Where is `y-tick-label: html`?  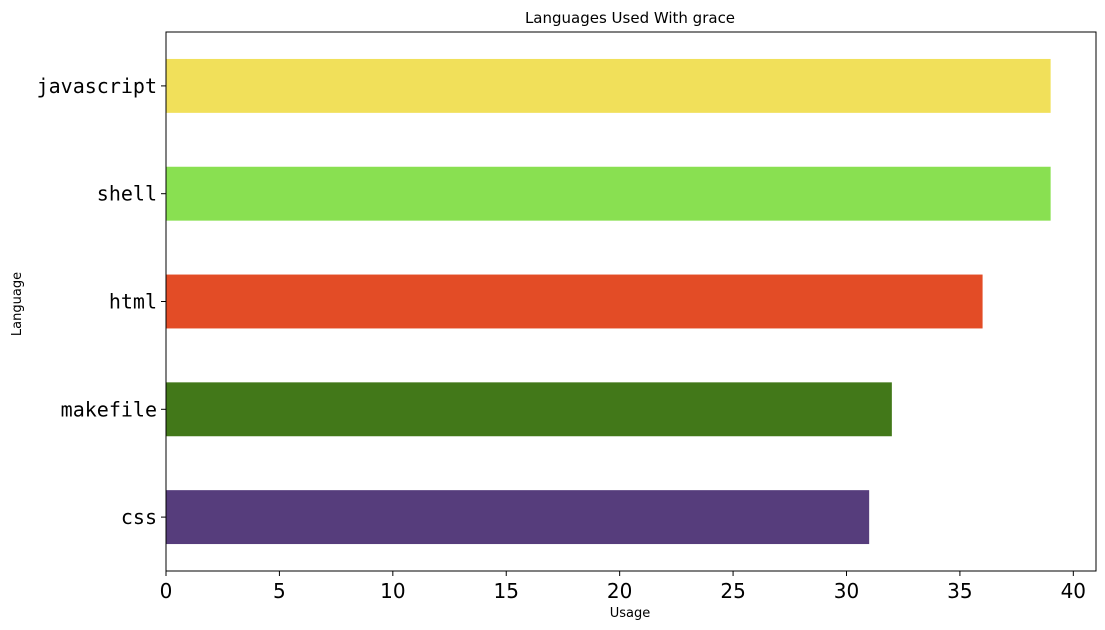 y-tick-label: html is located at coordinates (133, 302).